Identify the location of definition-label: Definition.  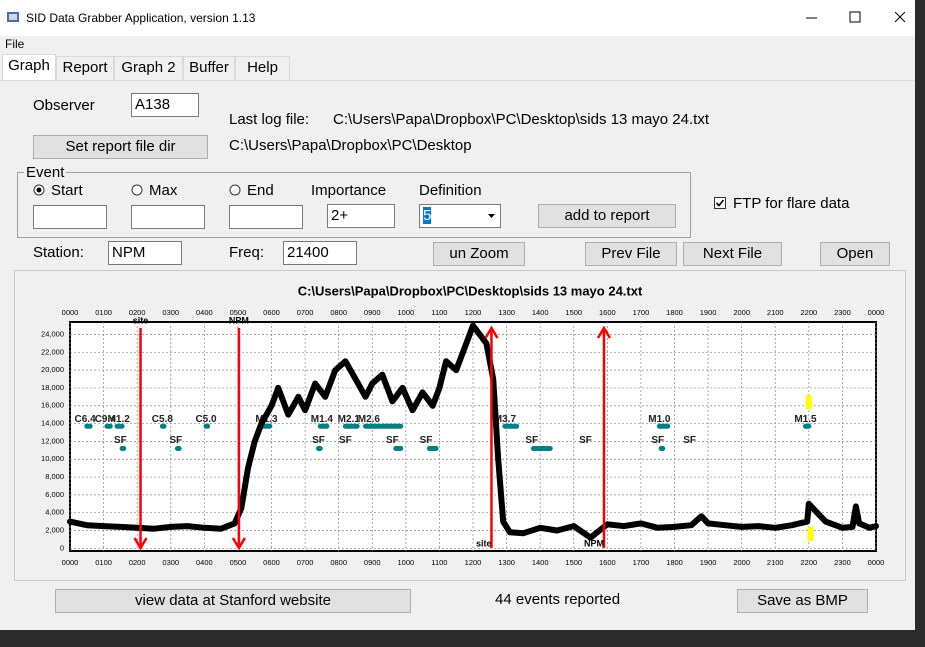
(450, 190).